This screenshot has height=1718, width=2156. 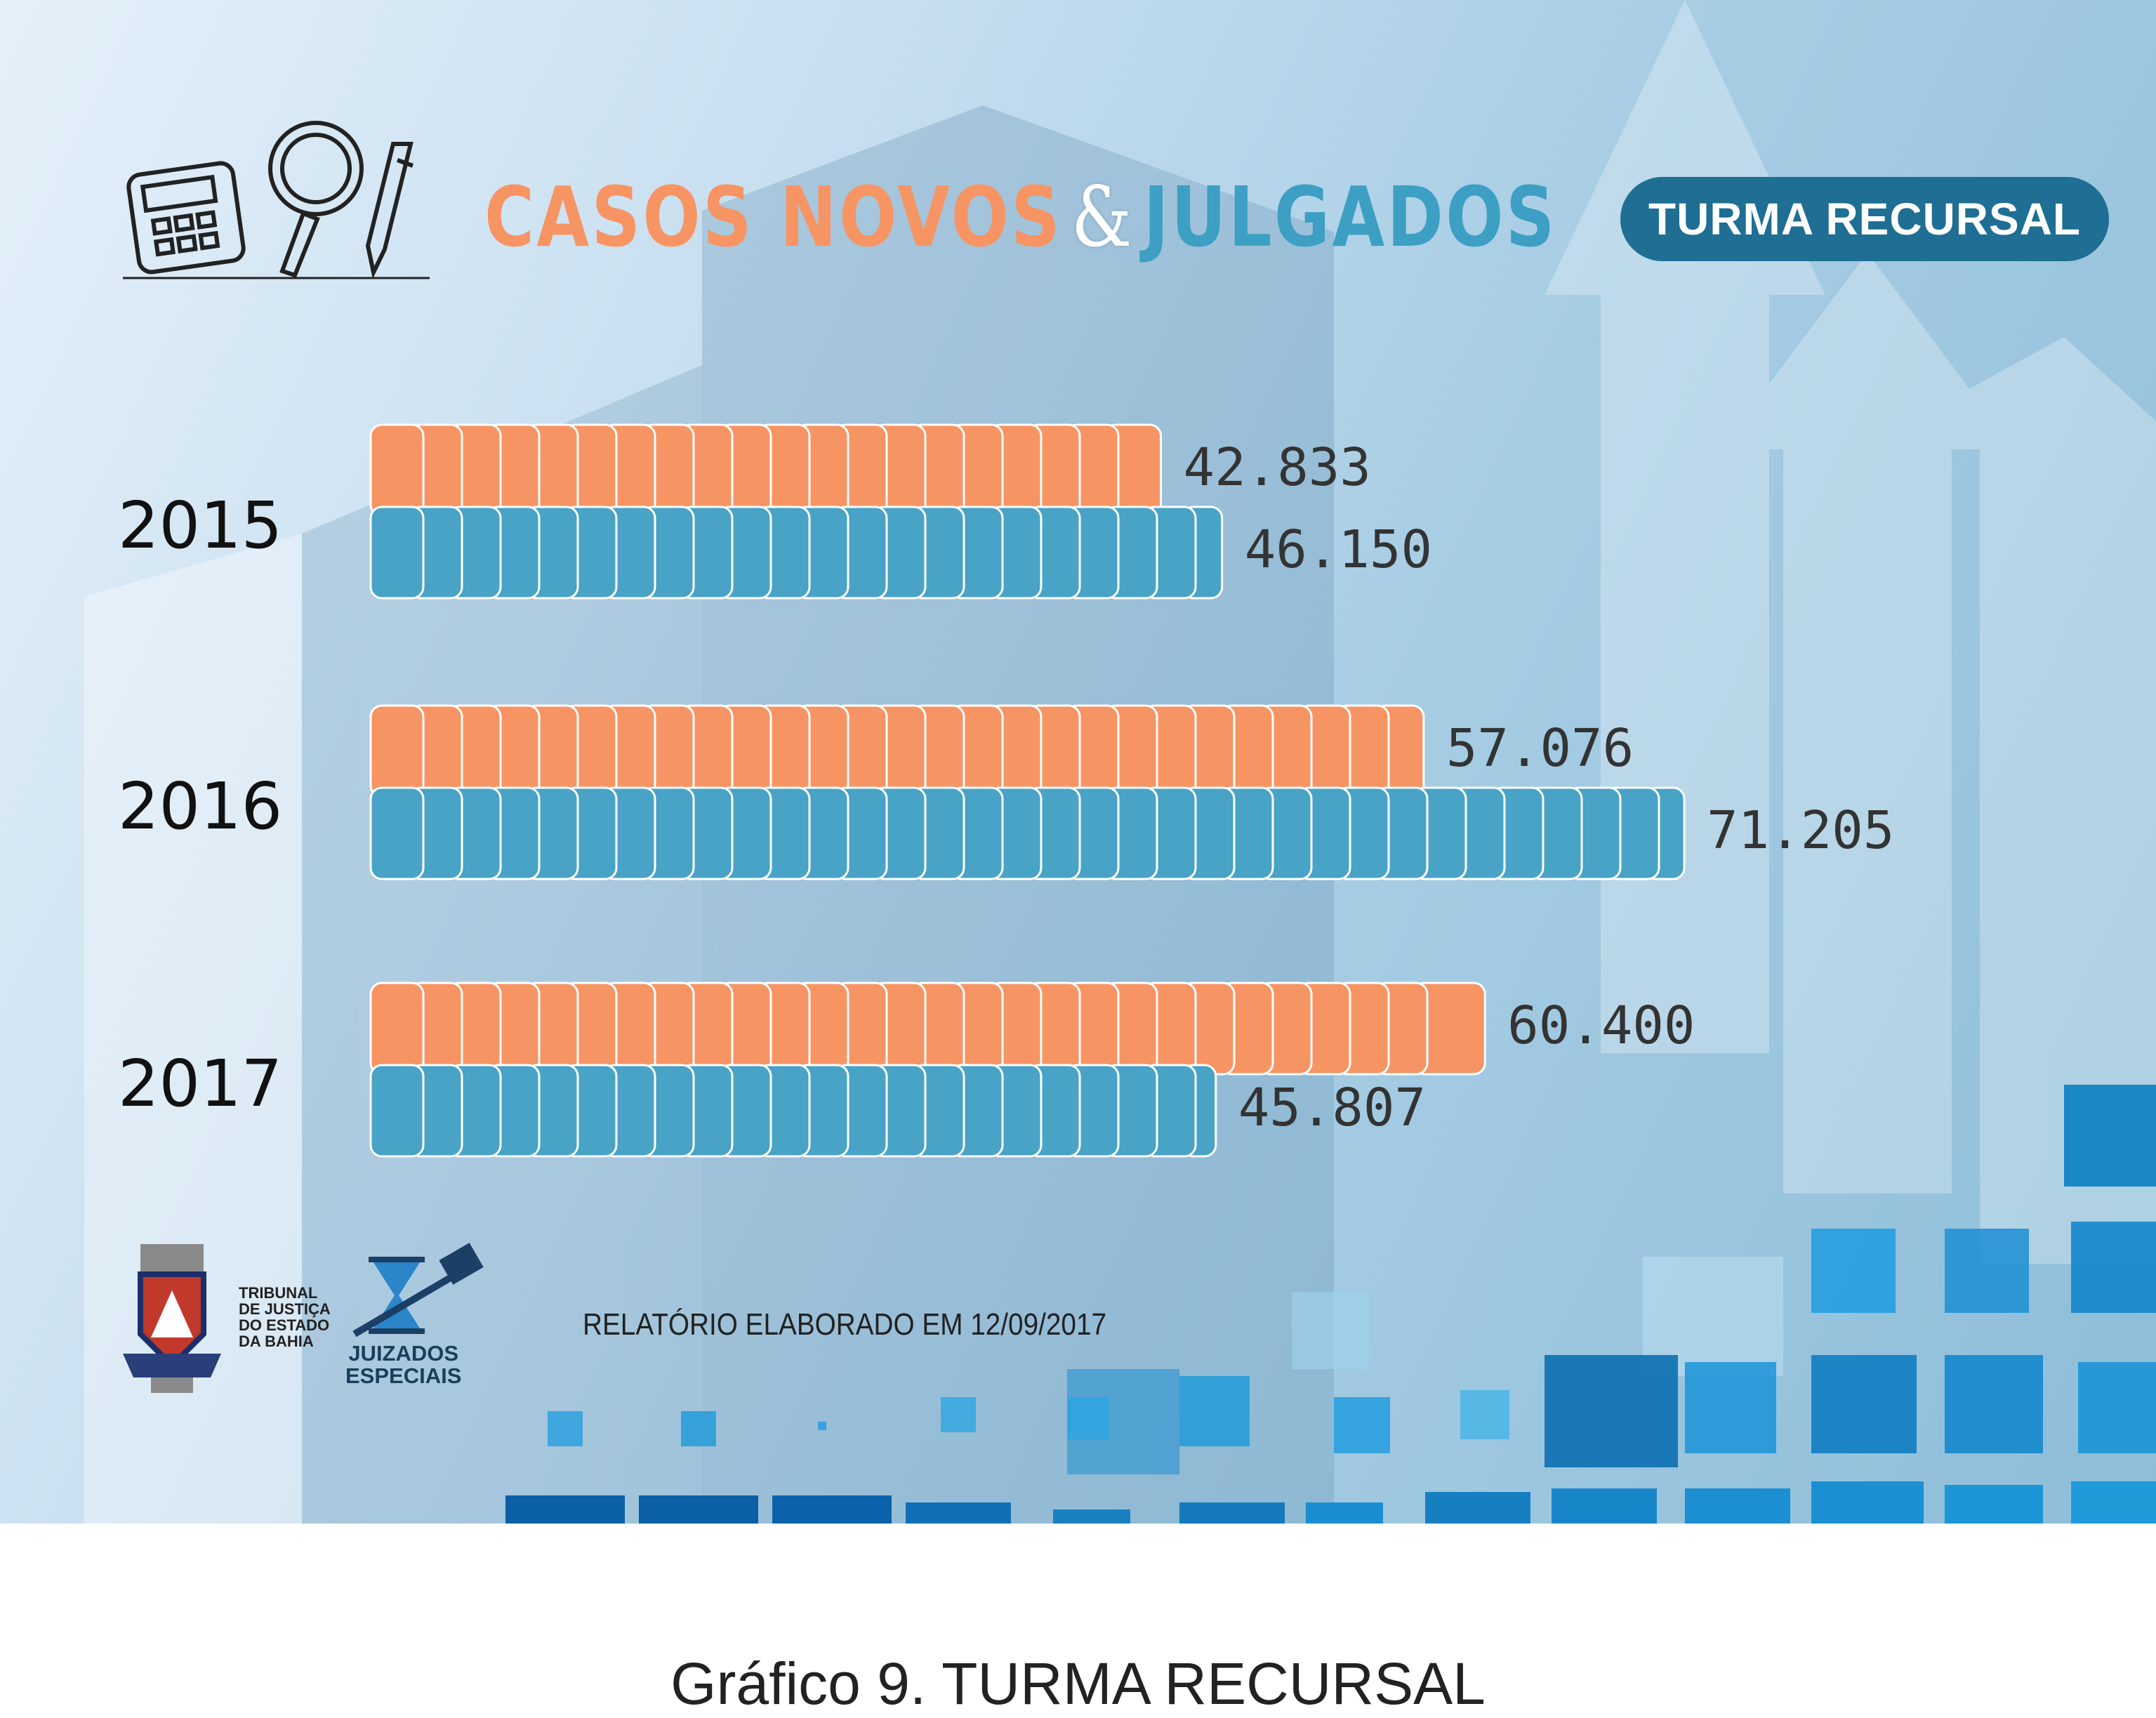 What do you see at coordinates (403, 1375) in the screenshot?
I see `juizados-line: ESPECIAIS` at bounding box center [403, 1375].